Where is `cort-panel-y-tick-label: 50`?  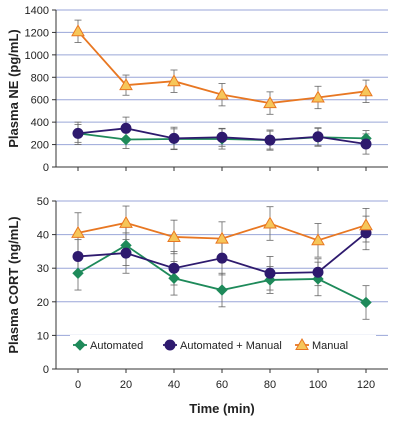
cort-panel-y-tick-label: 50 is located at coordinates (43, 202).